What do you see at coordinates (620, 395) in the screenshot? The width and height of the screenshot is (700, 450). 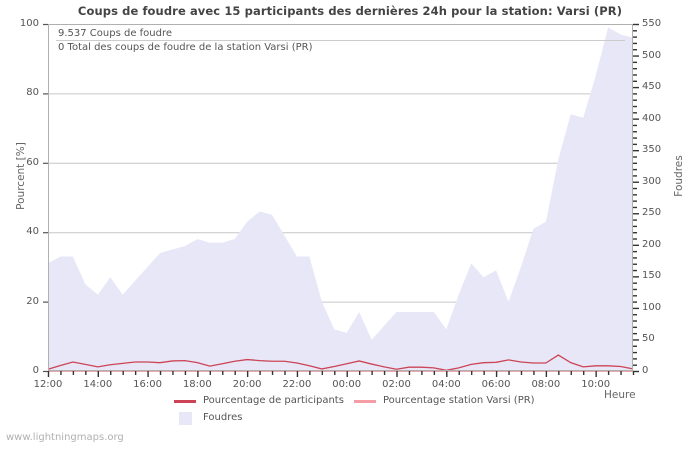 I see `x-axis-label: Heure` at bounding box center [620, 395].